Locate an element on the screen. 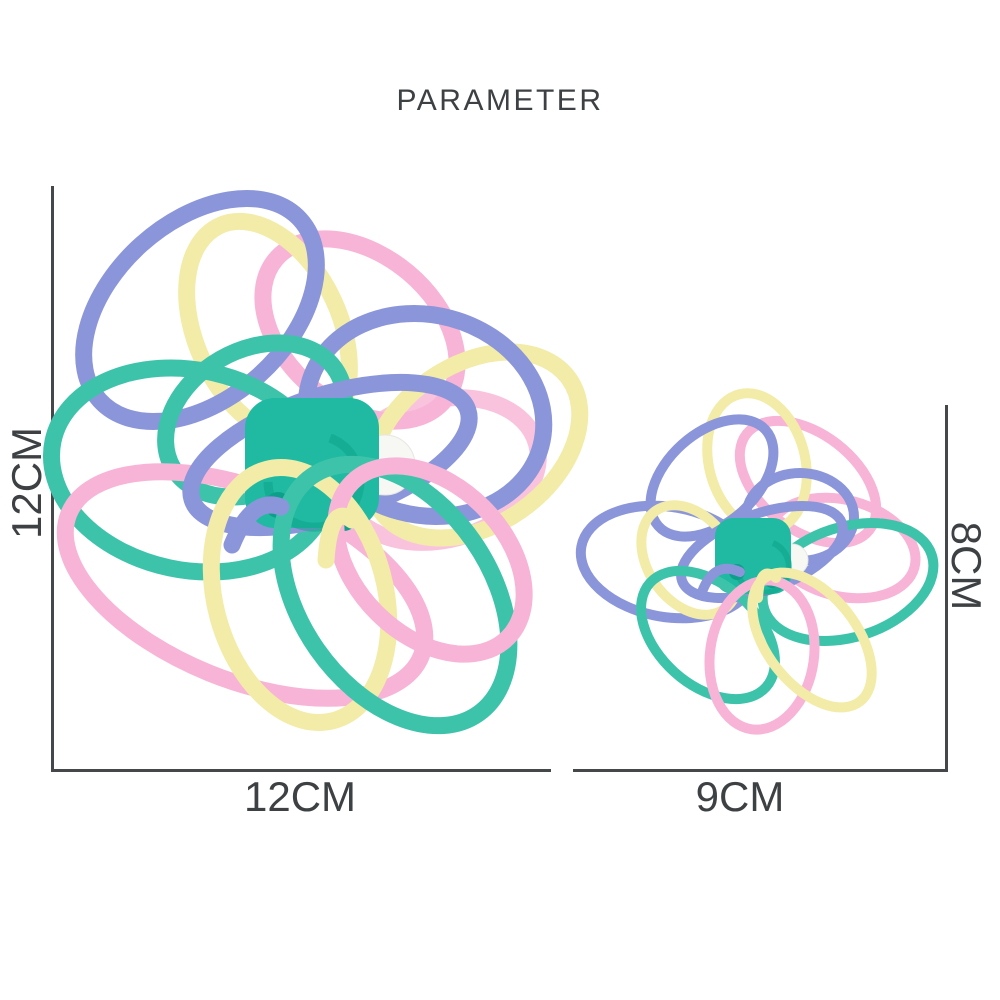 The height and width of the screenshot is (1000, 1000). large-toy-width-dimension-line is located at coordinates (301, 770).